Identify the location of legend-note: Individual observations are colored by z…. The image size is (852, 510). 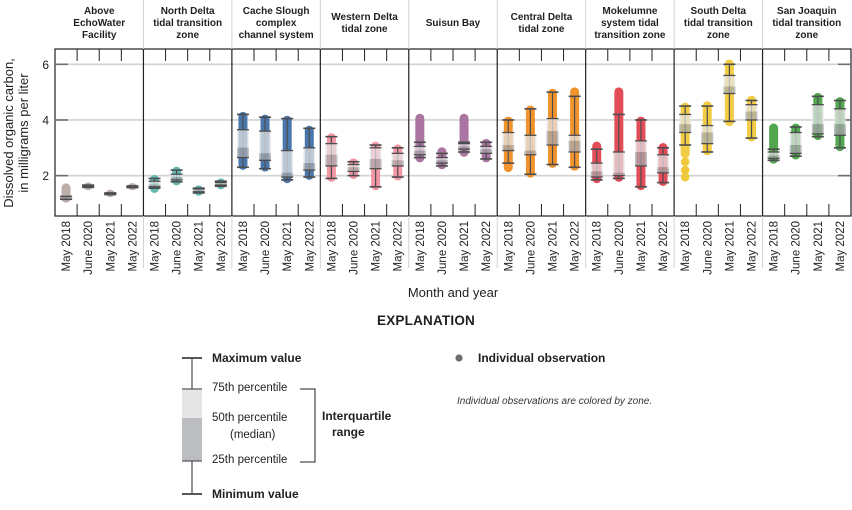
(555, 401).